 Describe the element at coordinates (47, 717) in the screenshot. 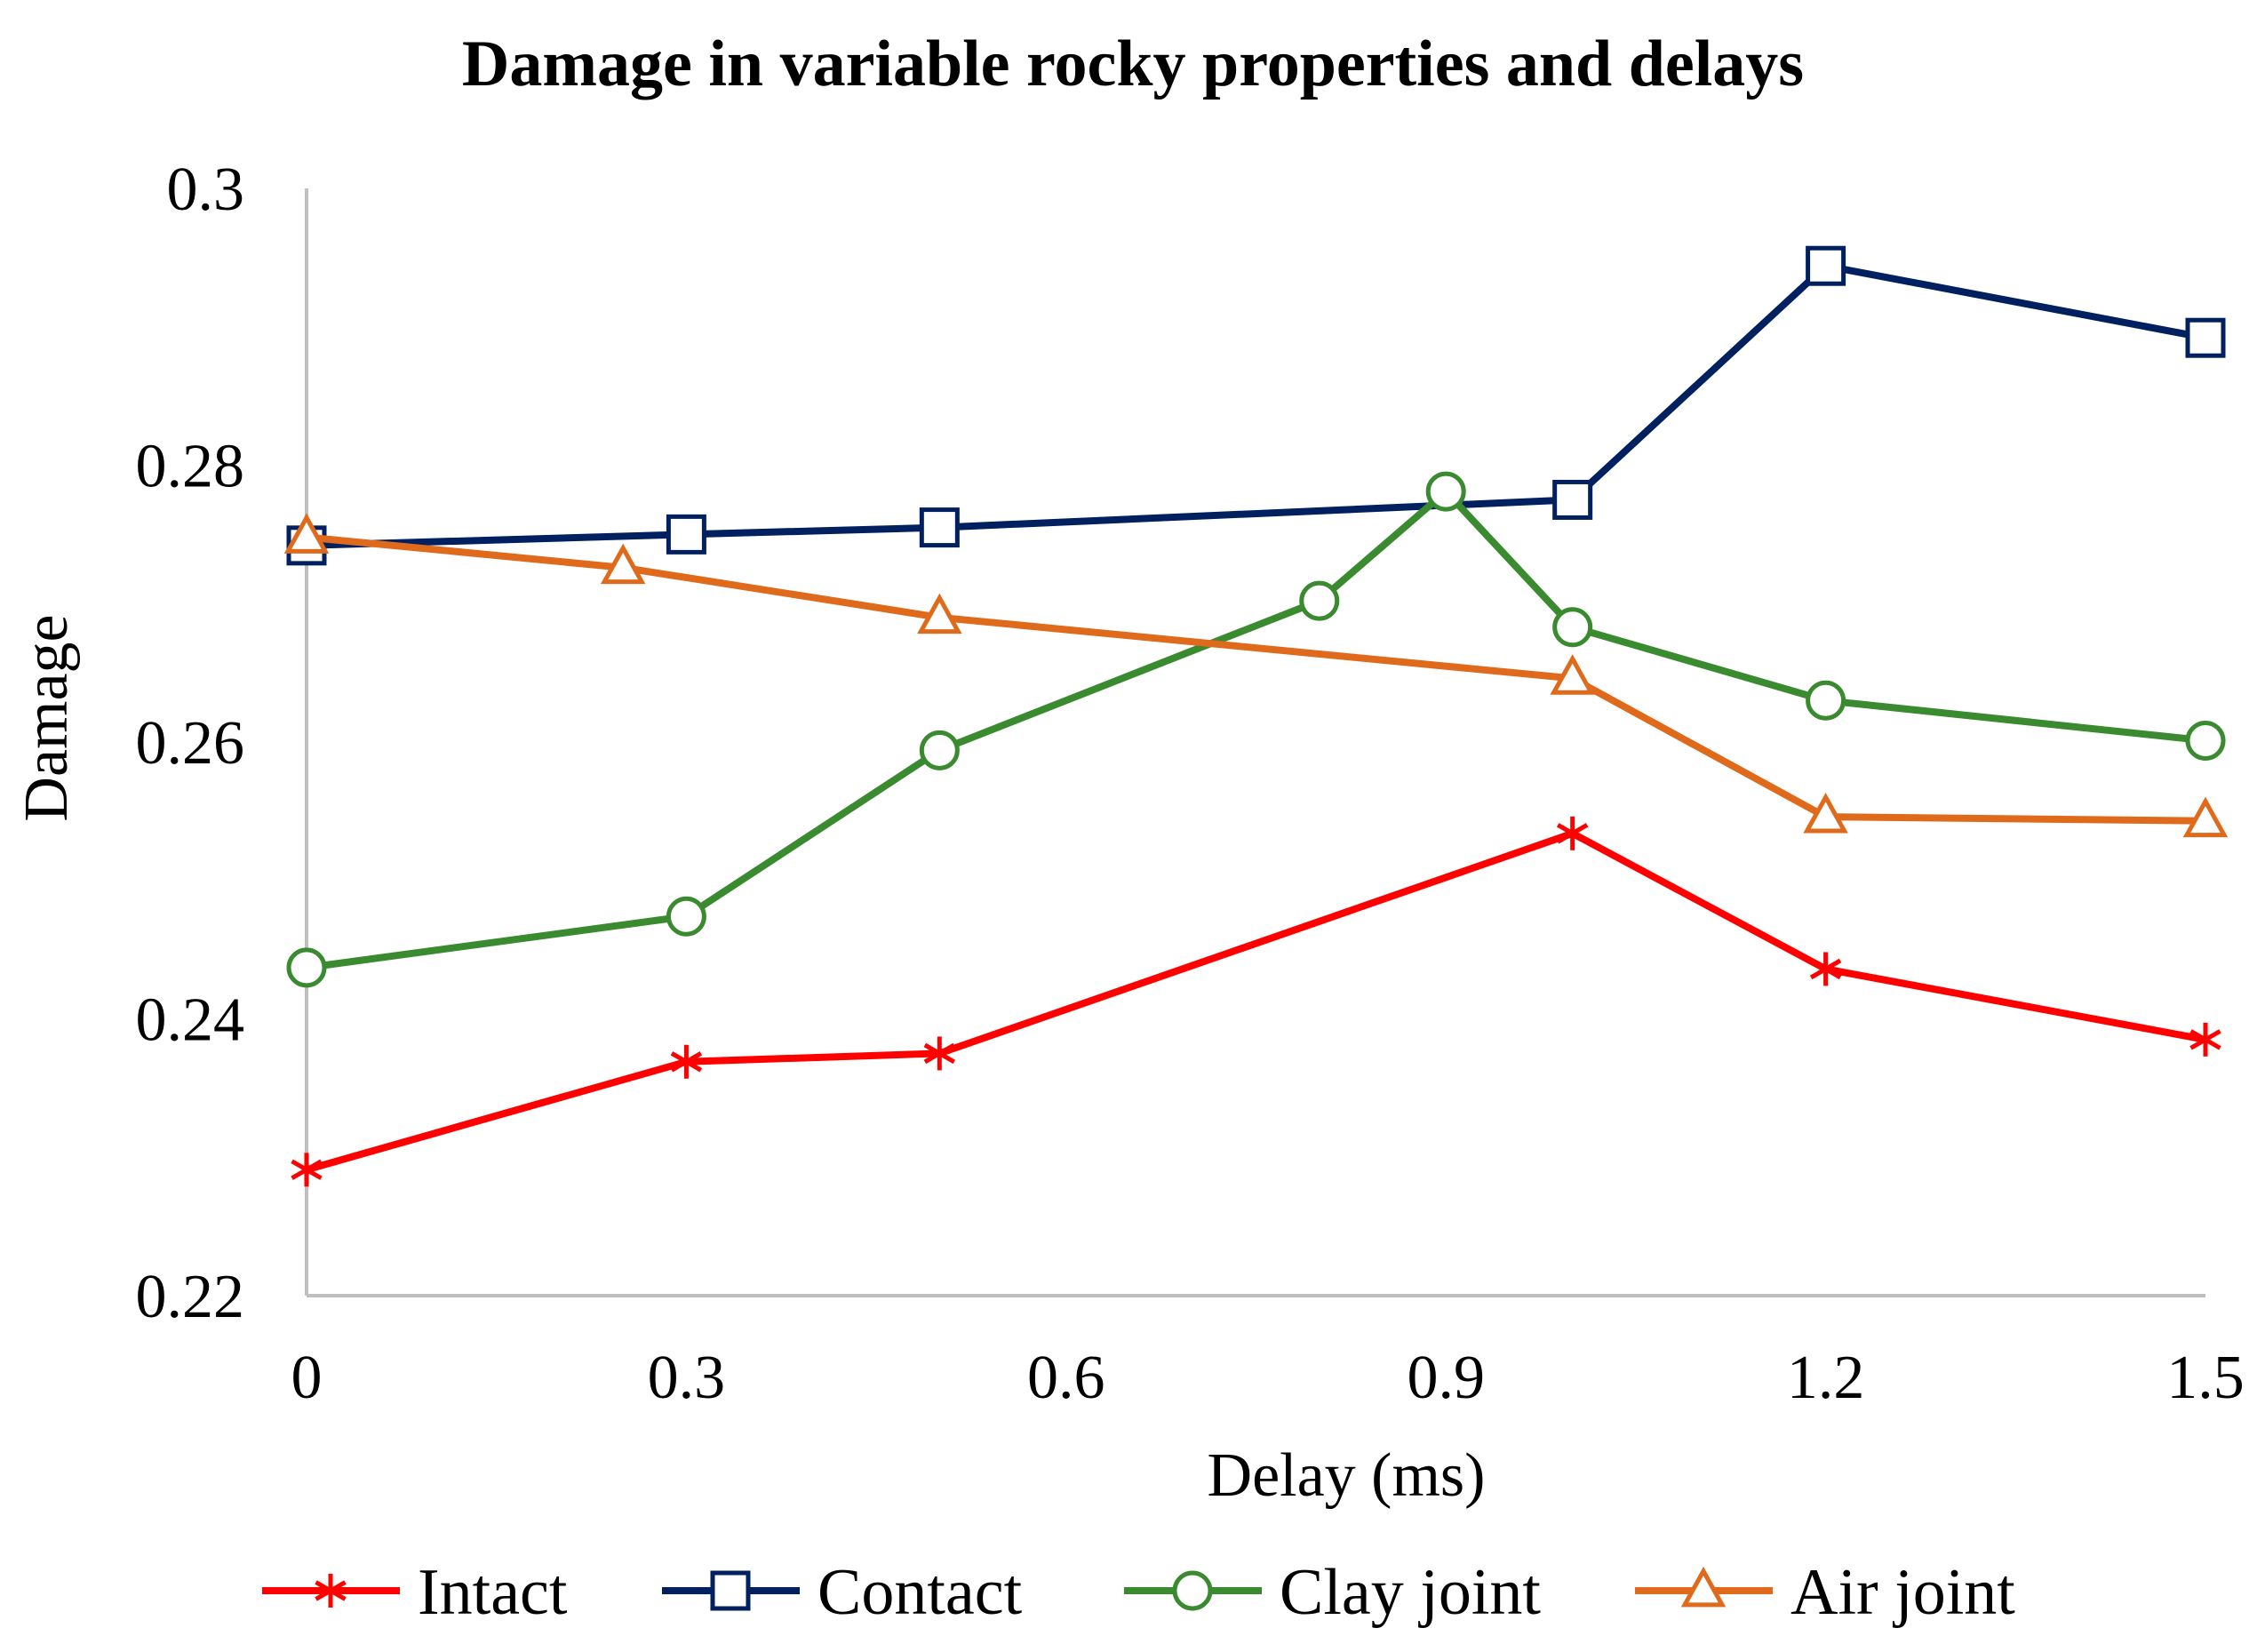

I see `y-axis-title: Damage` at that location.